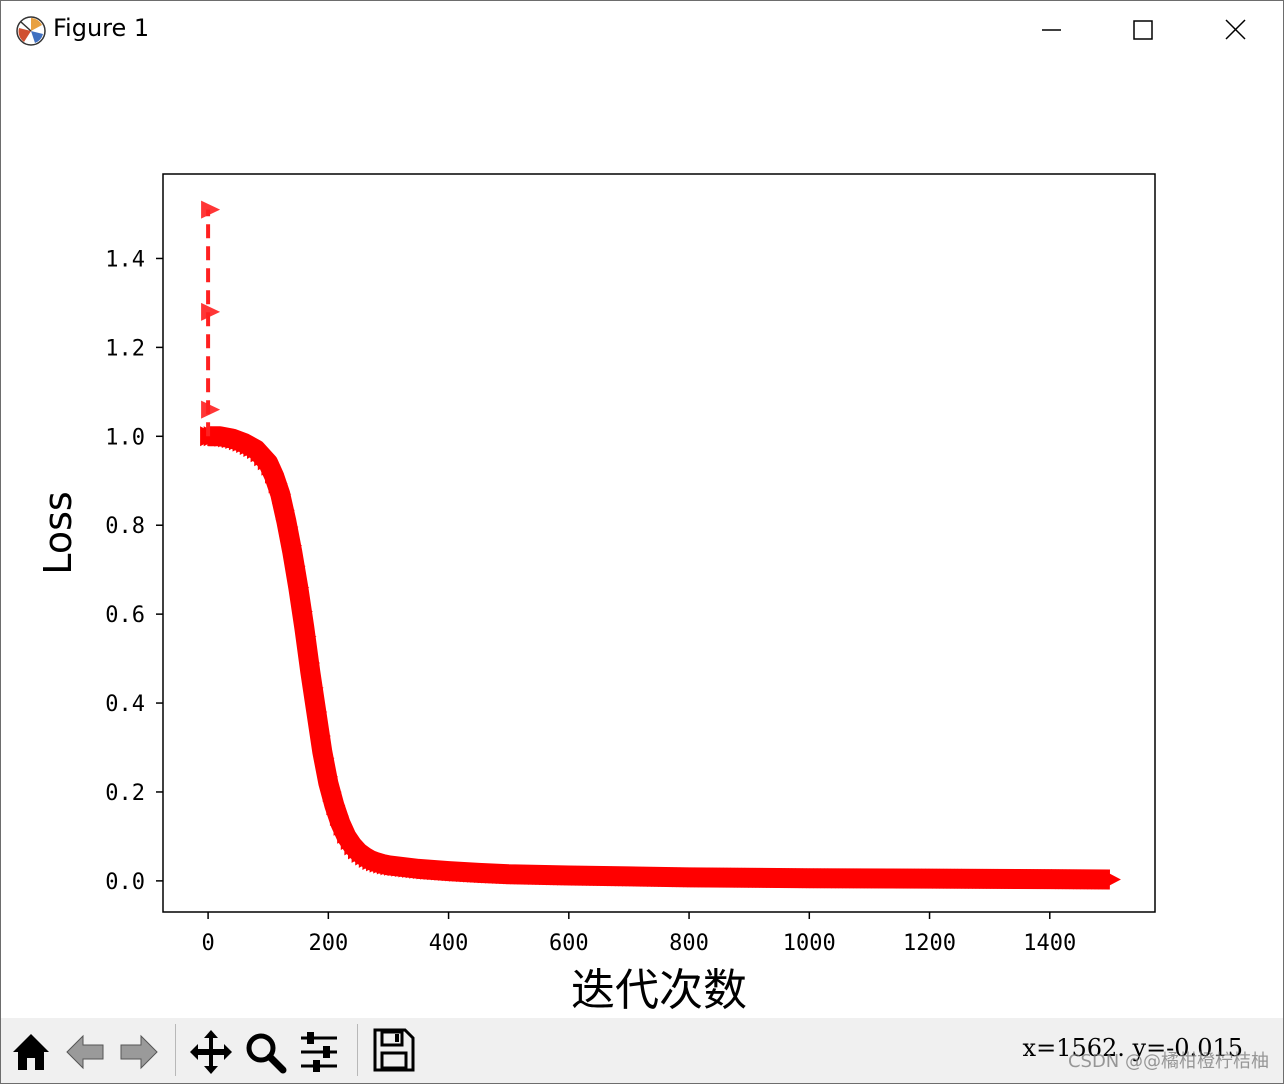 This screenshot has width=1284, height=1084. I want to click on y-tick-label: 1.2, so click(125, 348).